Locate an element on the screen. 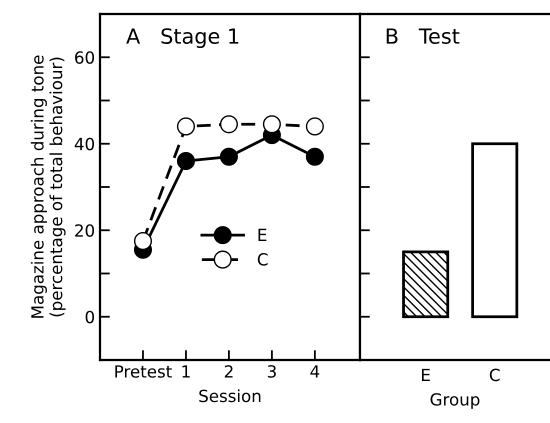 The width and height of the screenshot is (550, 423). y-tick-label: 60 is located at coordinates (84, 57).